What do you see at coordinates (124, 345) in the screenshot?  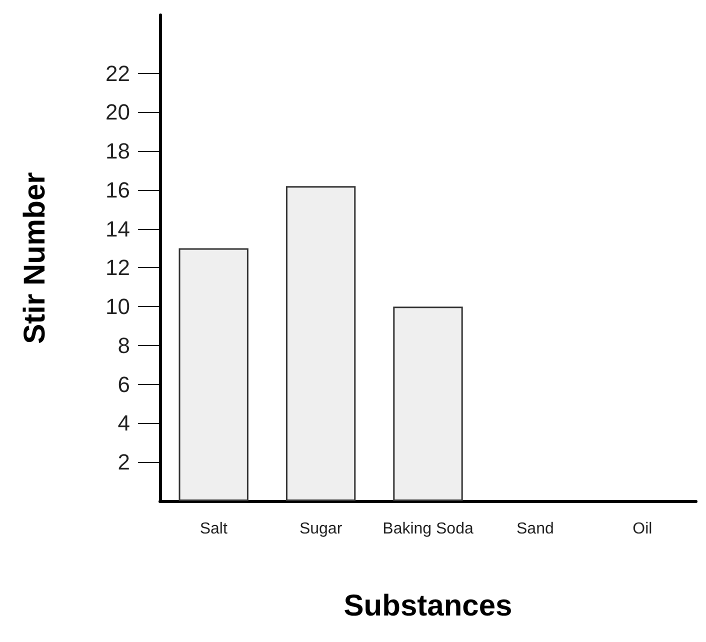 I see `y-tick-label: 8` at bounding box center [124, 345].